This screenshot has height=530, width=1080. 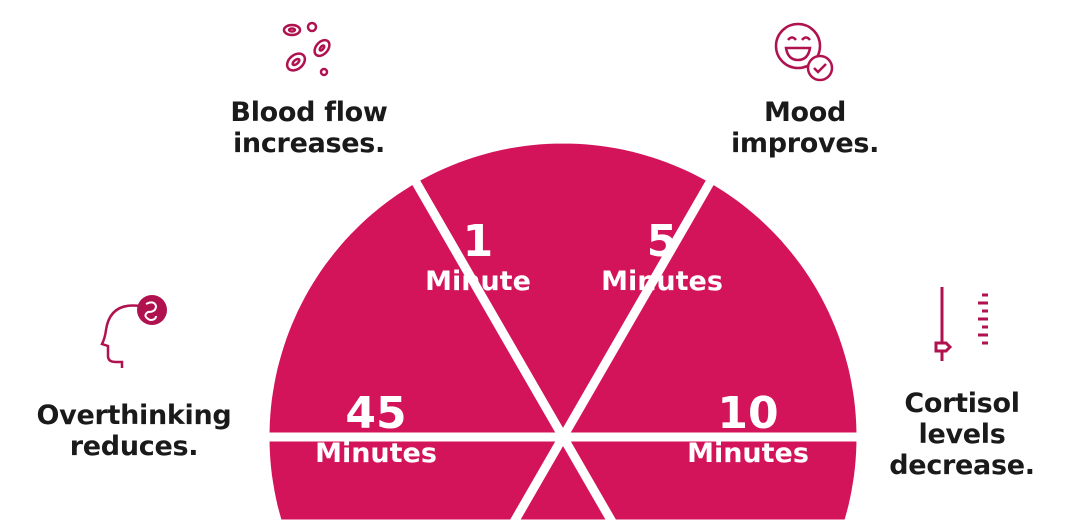 What do you see at coordinates (712, 480) in the screenshot?
I see `slice-10-minutes` at bounding box center [712, 480].